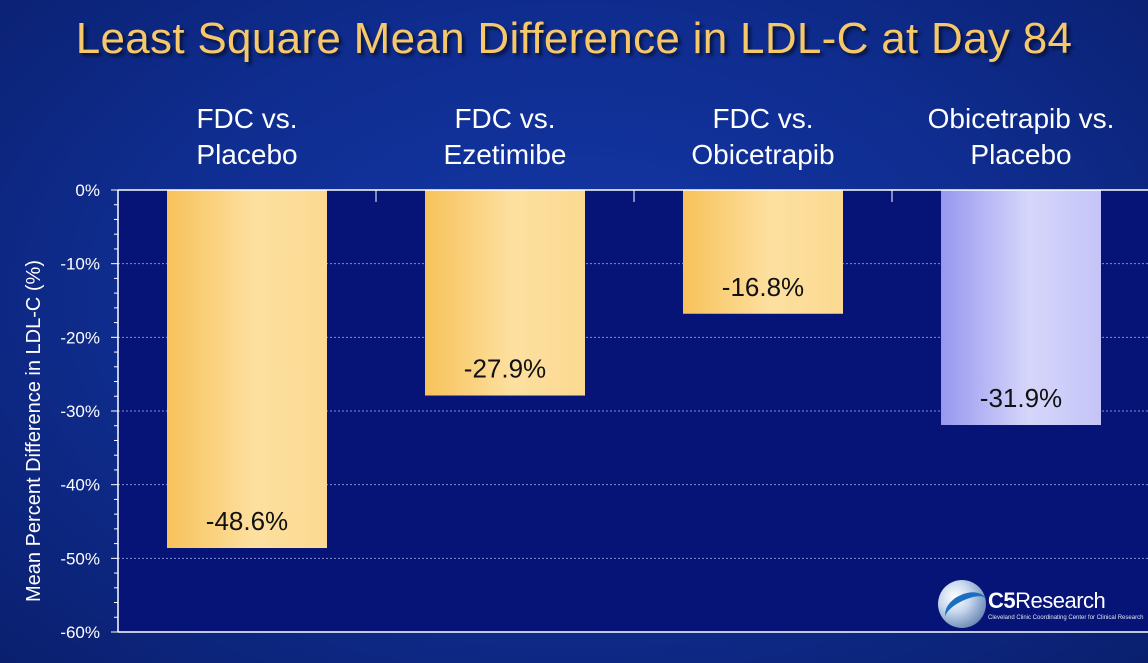 The image size is (1148, 663). I want to click on y-tick-label: -40%, so click(80, 485).